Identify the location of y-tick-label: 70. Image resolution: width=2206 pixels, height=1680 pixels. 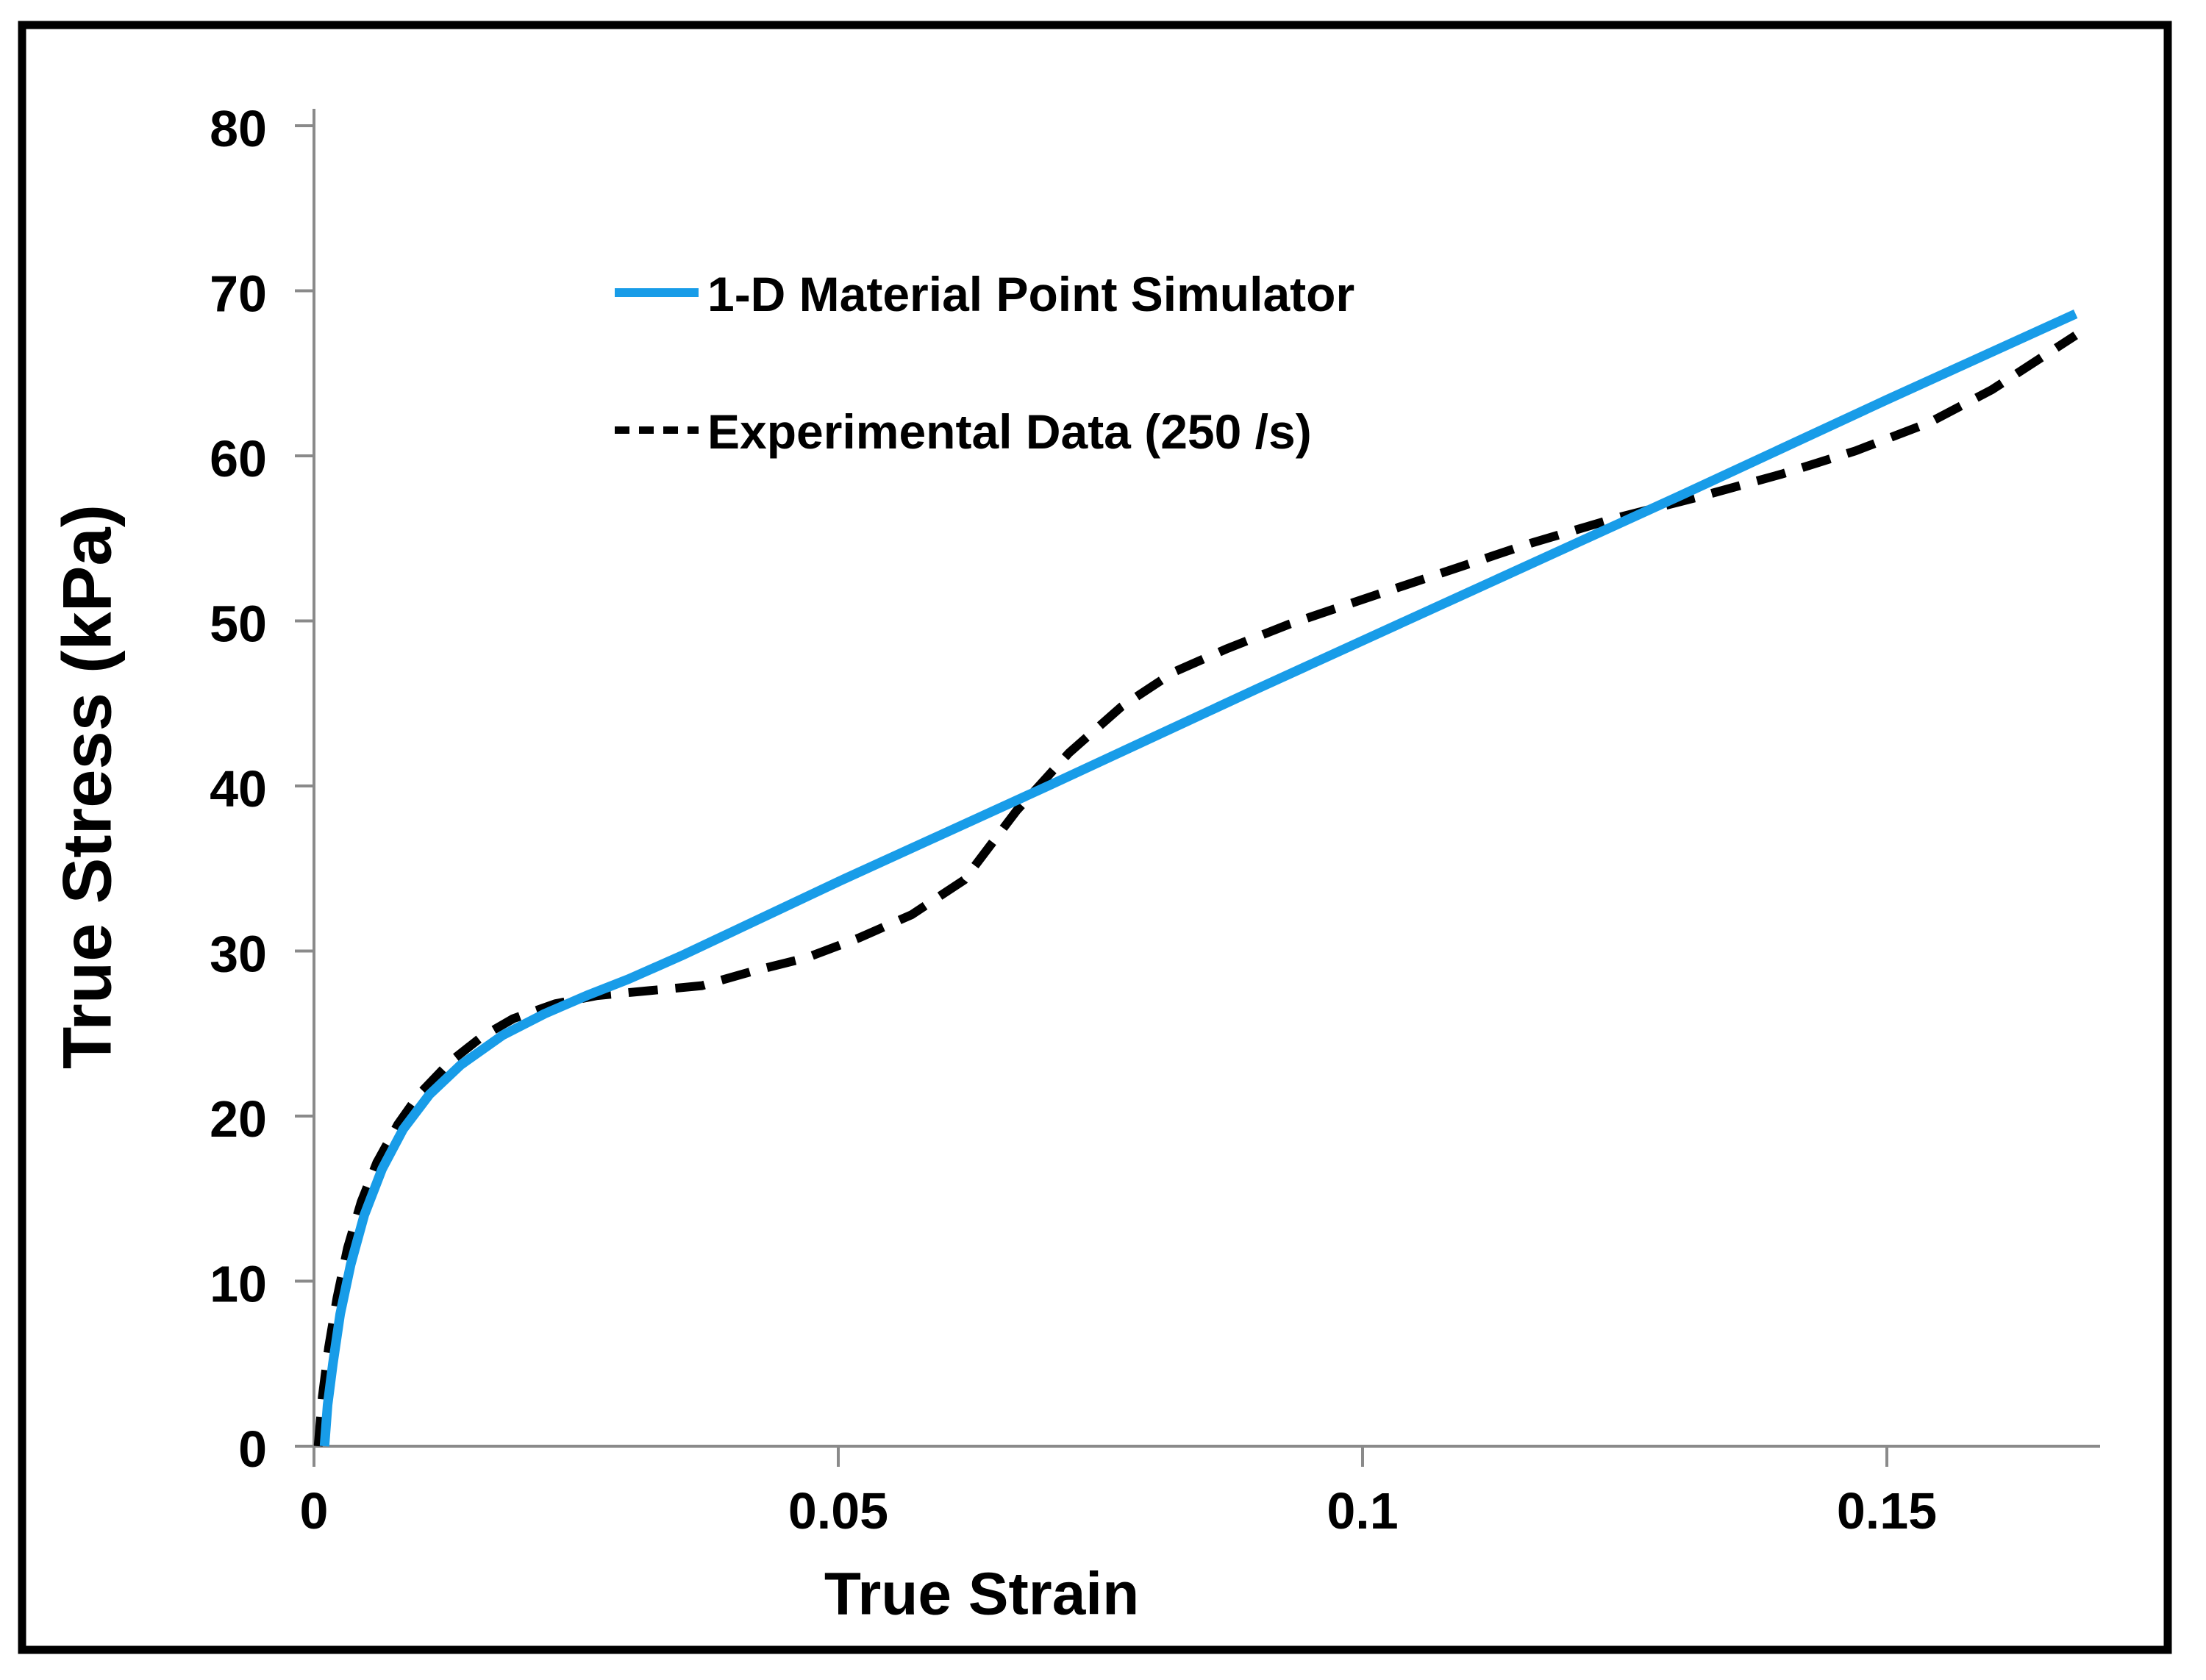
(238, 294).